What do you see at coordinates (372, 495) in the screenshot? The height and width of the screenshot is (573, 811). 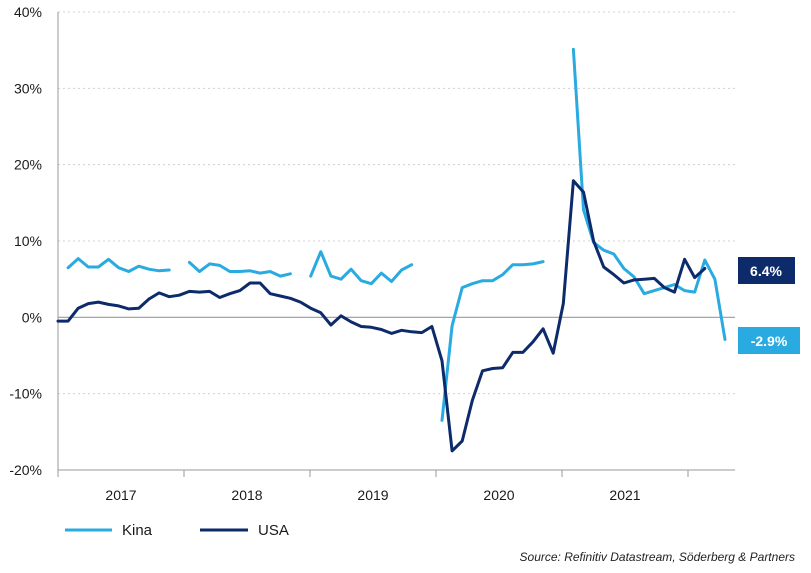 I see `x-tick-label: 2019` at bounding box center [372, 495].